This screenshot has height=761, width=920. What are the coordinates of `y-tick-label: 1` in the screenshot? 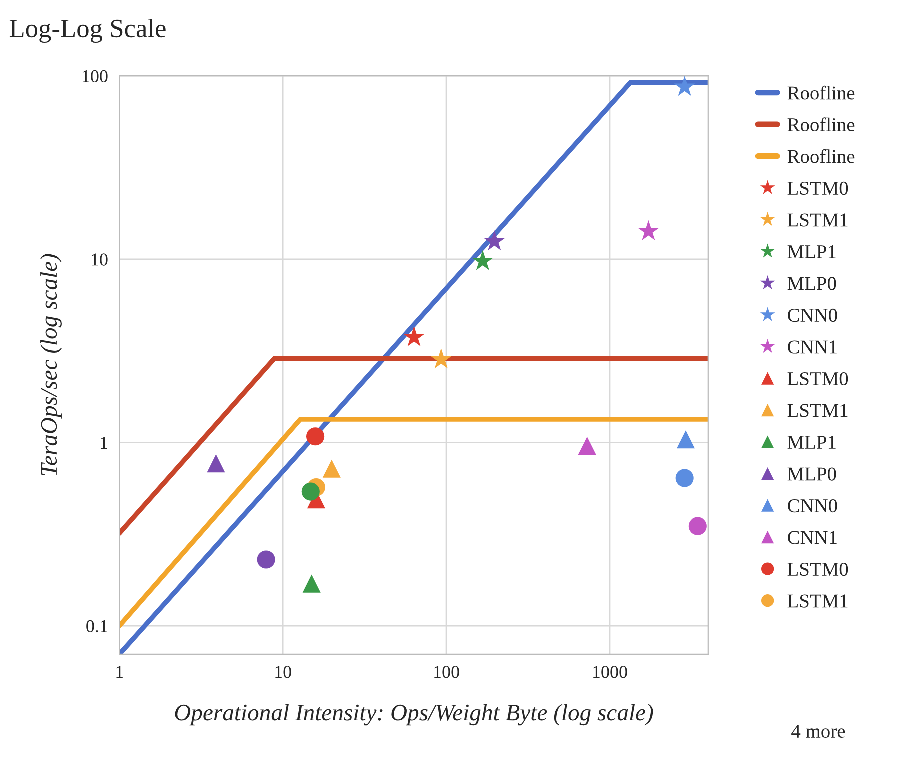 It's located at (104, 443).